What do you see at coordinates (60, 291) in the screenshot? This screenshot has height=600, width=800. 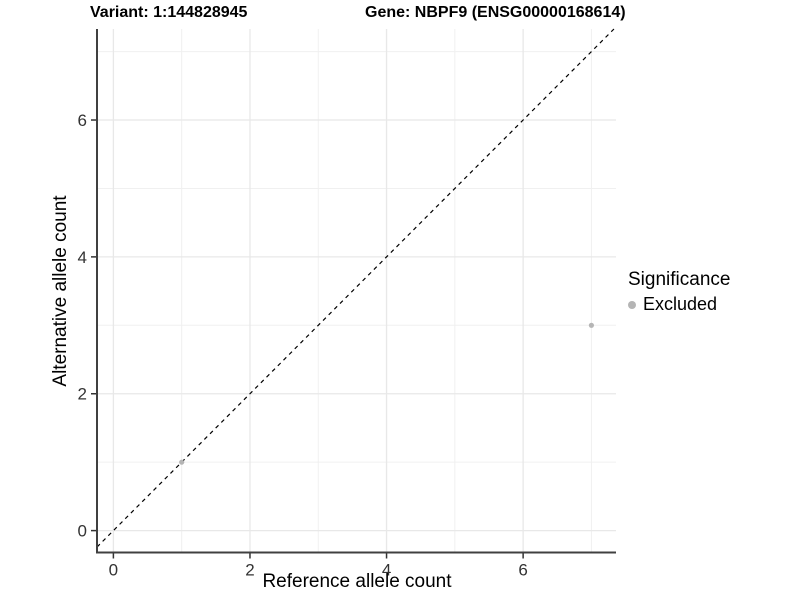 I see `y-axis-title: Alternative allele count` at bounding box center [60, 291].